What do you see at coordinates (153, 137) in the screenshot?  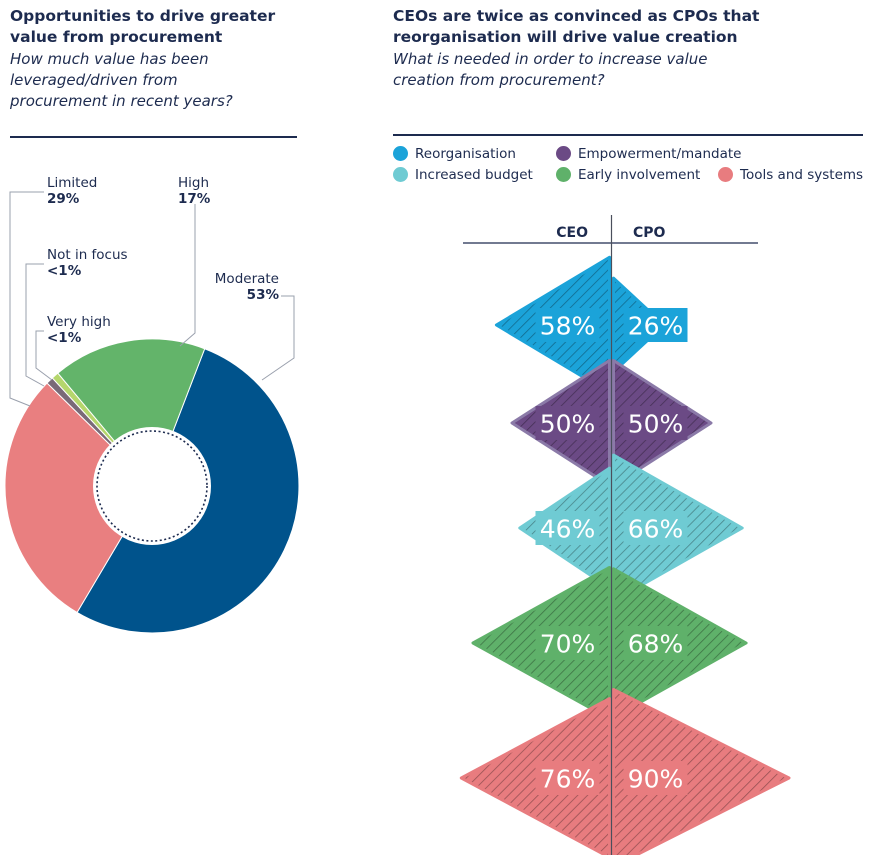 I see `left-divider` at bounding box center [153, 137].